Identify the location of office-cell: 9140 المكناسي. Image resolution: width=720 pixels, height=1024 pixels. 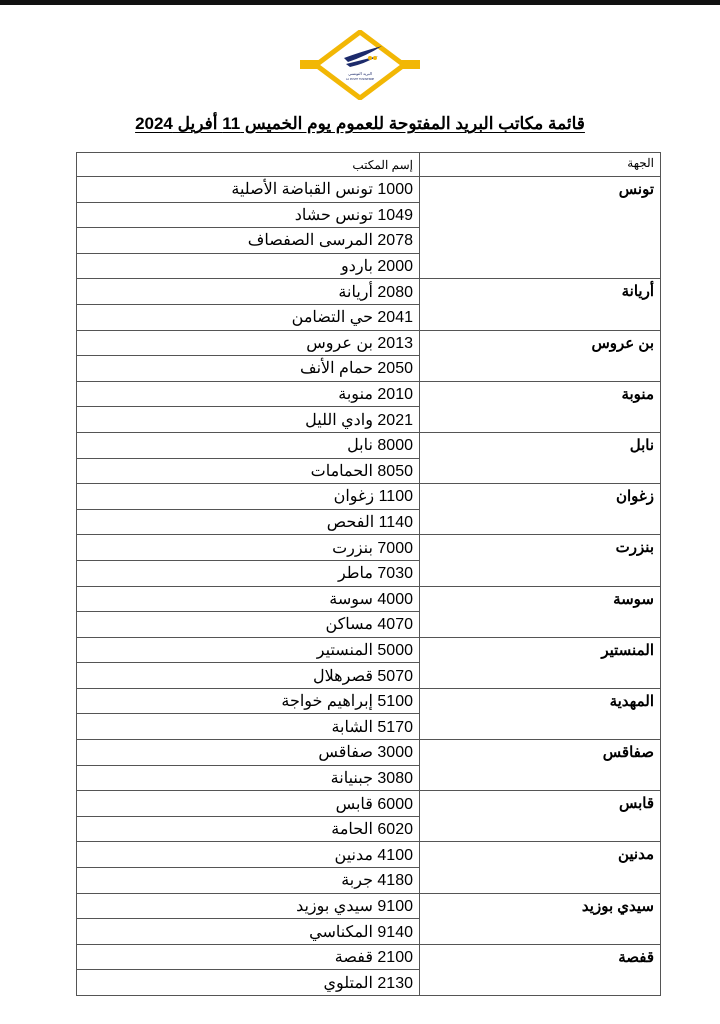
(248, 931).